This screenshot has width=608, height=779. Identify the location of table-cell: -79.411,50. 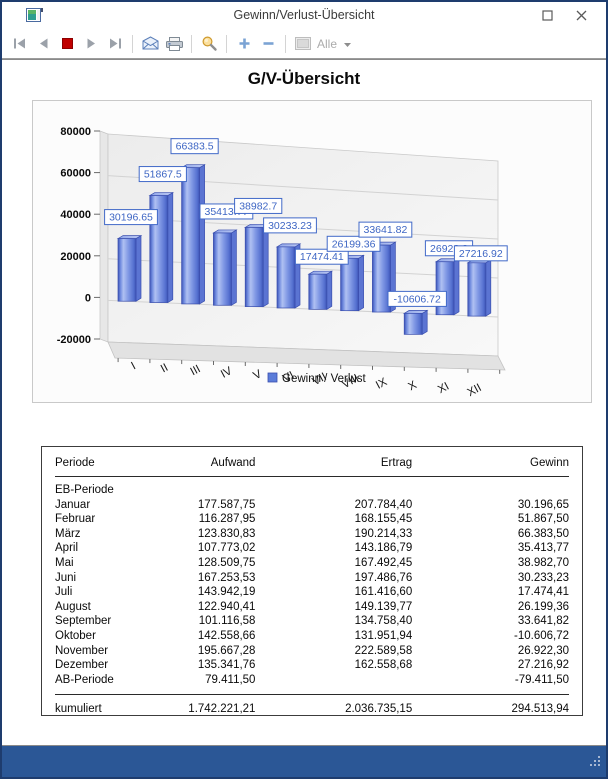
(541, 679).